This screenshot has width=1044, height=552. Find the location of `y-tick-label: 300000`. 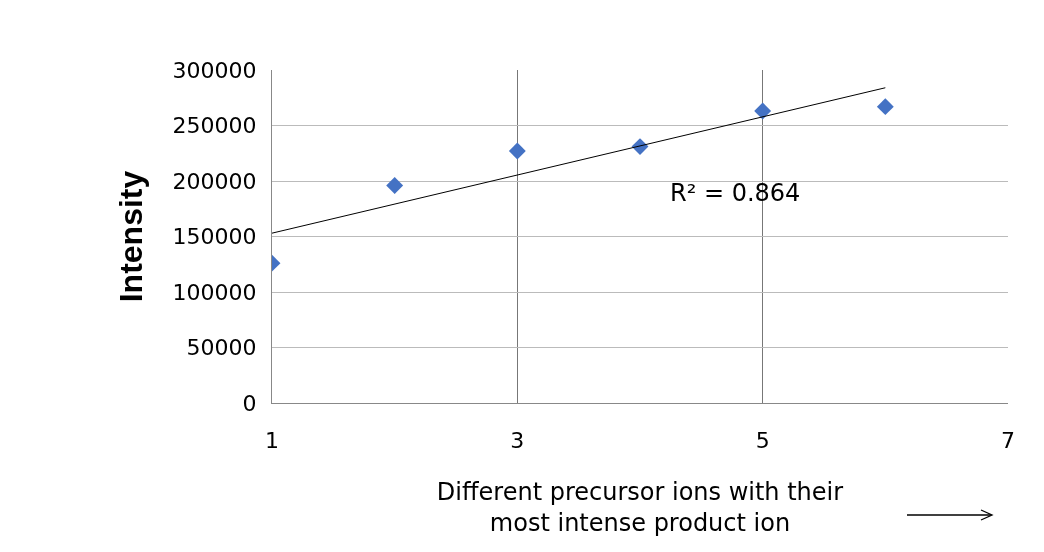

y-tick-label: 300000 is located at coordinates (214, 70).